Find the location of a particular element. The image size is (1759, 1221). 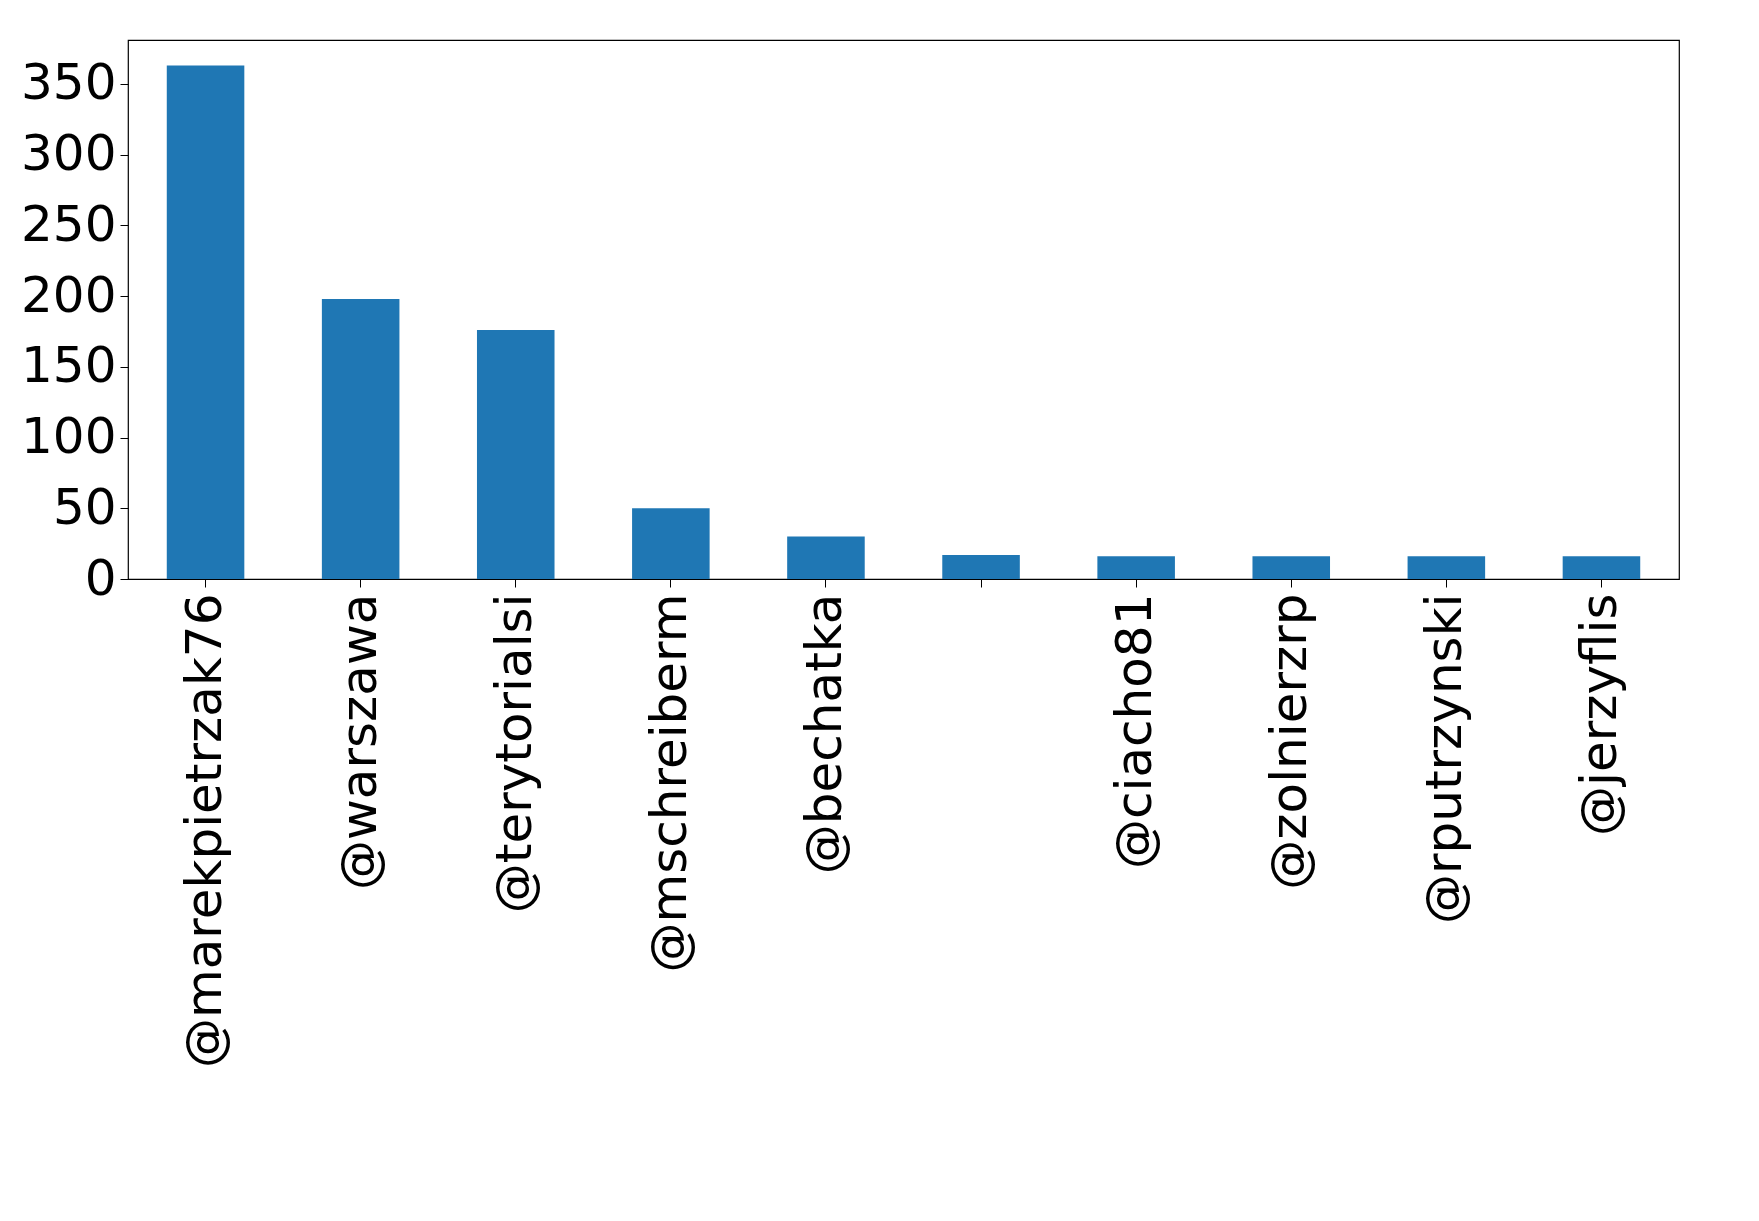

x-tick-label: @bechatka is located at coordinates (823, 734).